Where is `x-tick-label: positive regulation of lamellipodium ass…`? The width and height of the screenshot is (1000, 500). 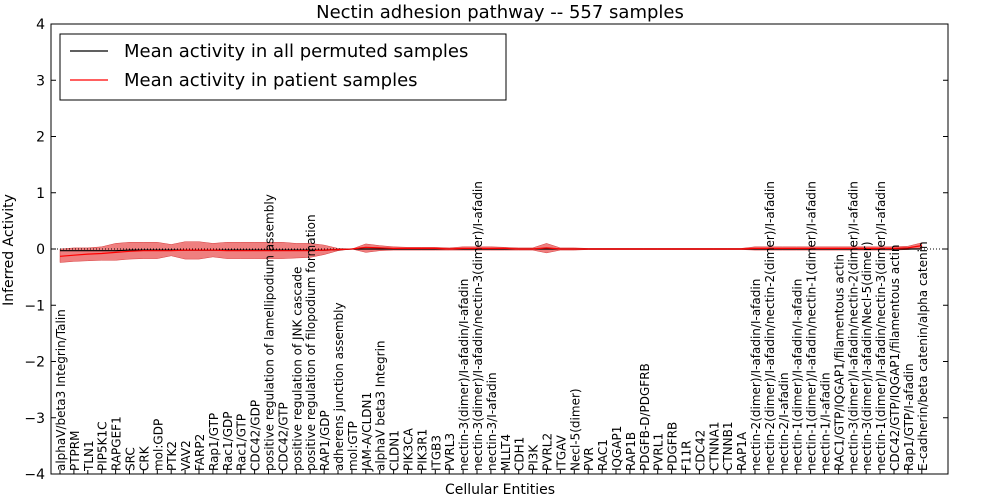 x-tick-label: positive regulation of lamellipodium ass… is located at coordinates (270, 332).